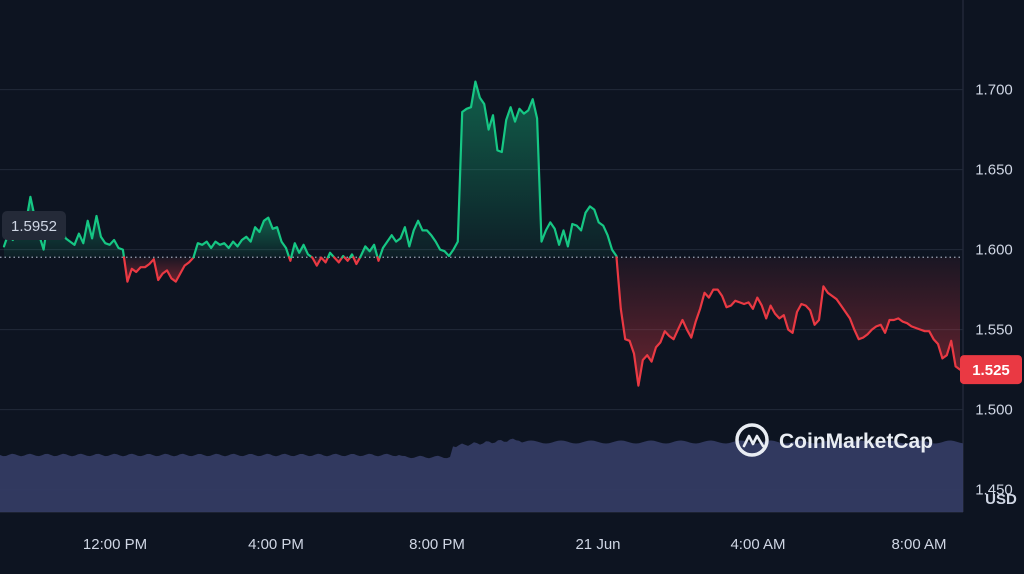 The image size is (1024, 574). Describe the element at coordinates (994, 410) in the screenshot. I see `y-tick-label: 1.500` at that location.